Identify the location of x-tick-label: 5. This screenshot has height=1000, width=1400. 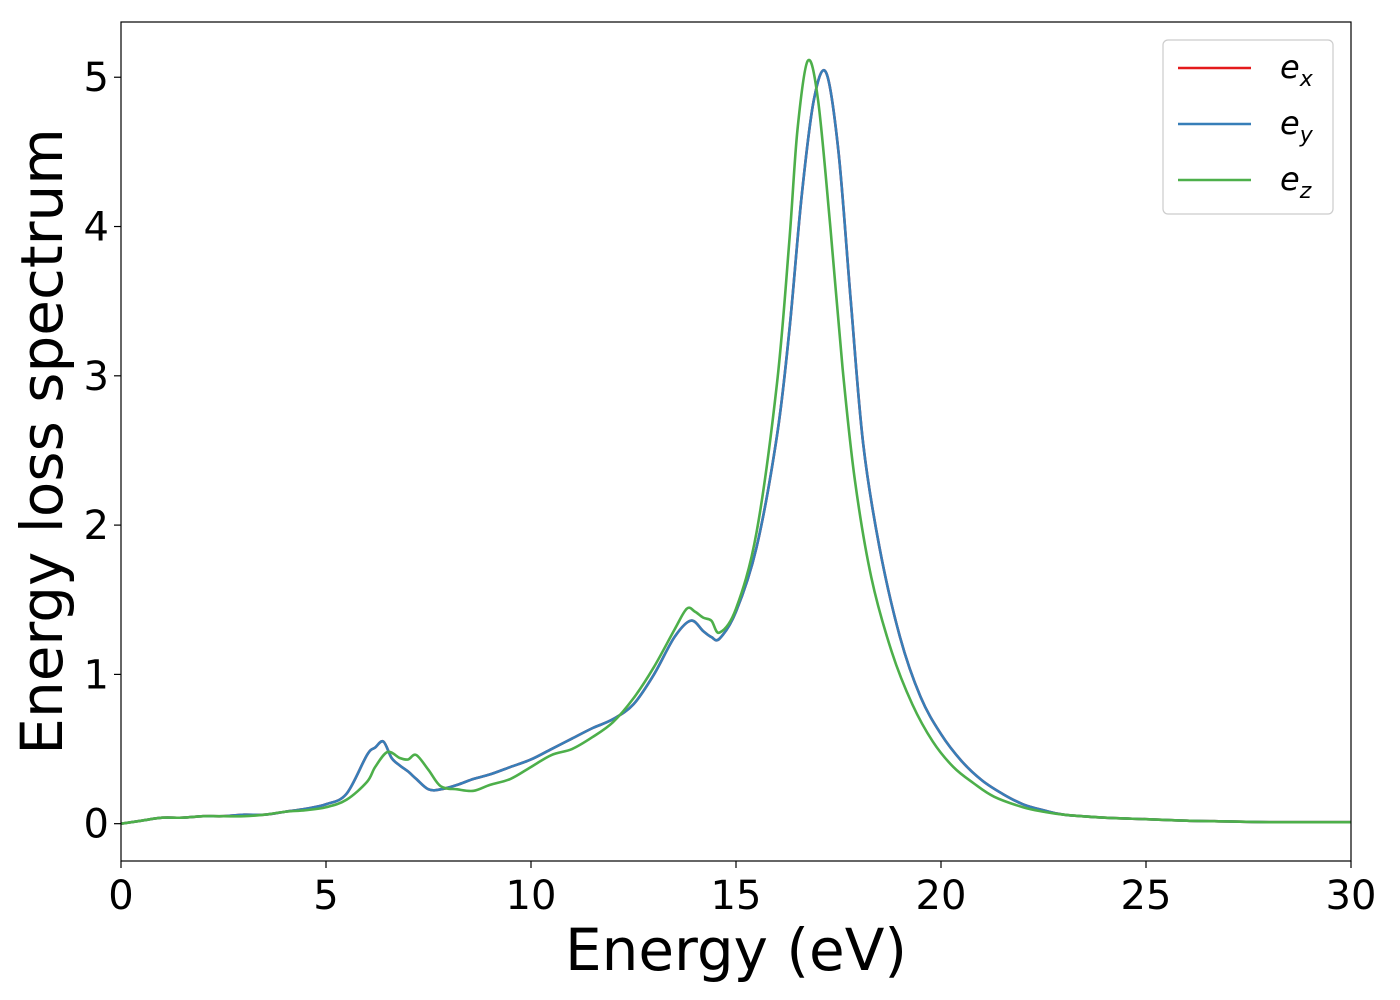
(325, 896).